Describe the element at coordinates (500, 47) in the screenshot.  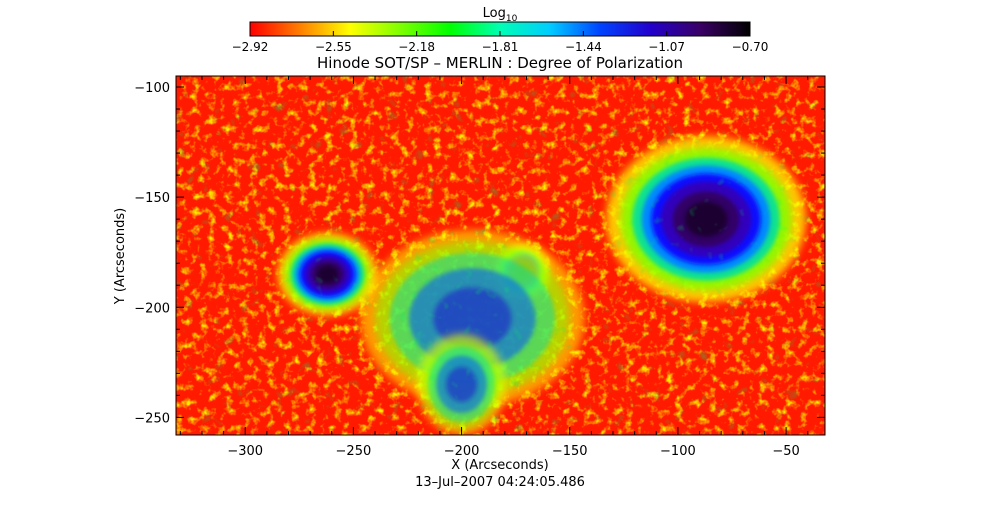
I see `colorbar-tick-label: −1.81` at that location.